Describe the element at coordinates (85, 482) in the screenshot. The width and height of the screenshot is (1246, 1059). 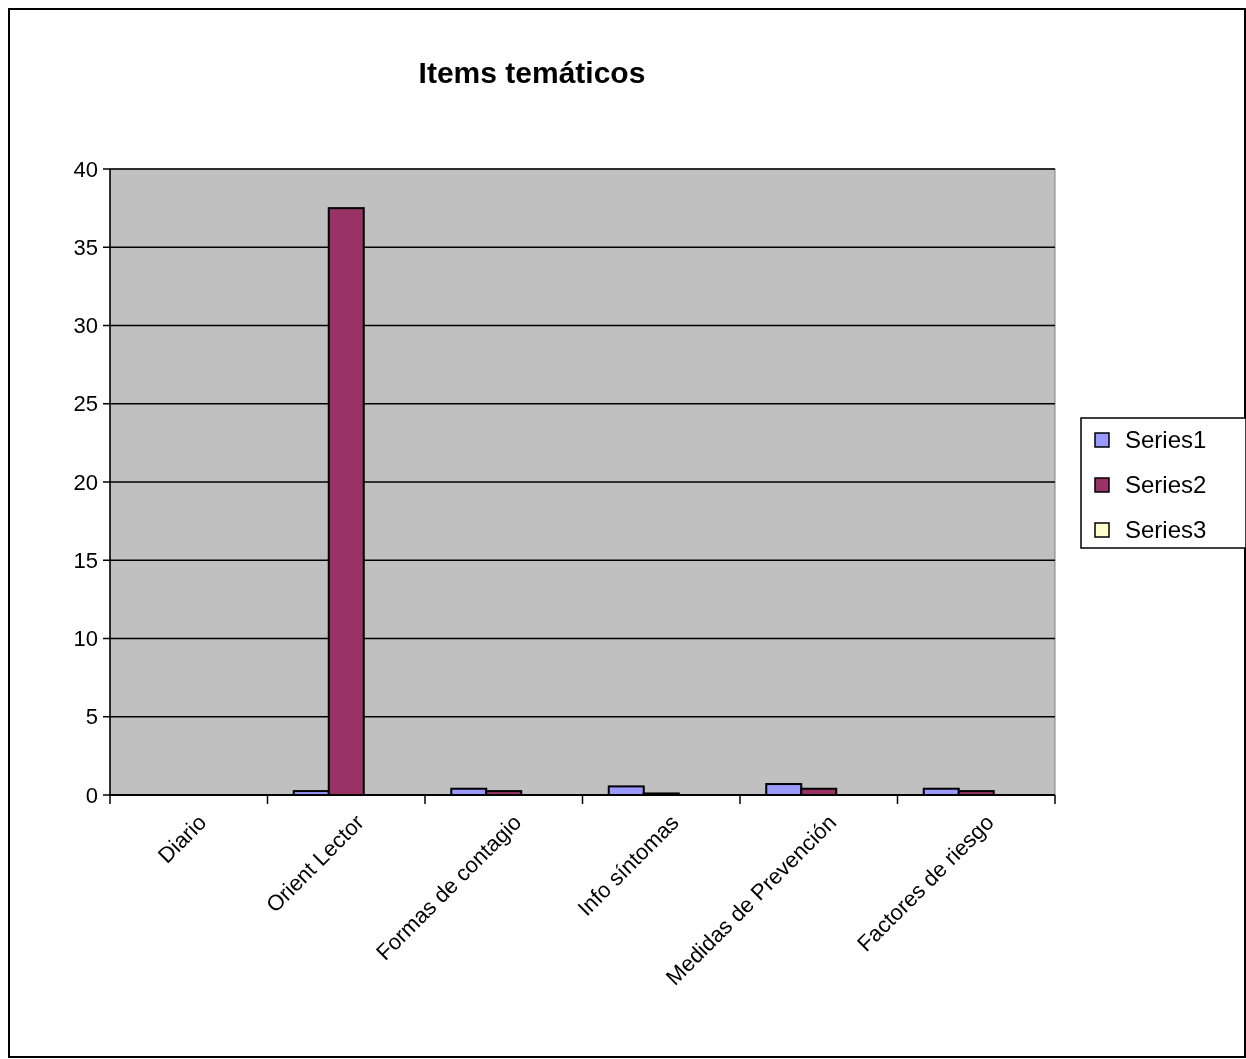
I see `y-tick-label: 20` at that location.